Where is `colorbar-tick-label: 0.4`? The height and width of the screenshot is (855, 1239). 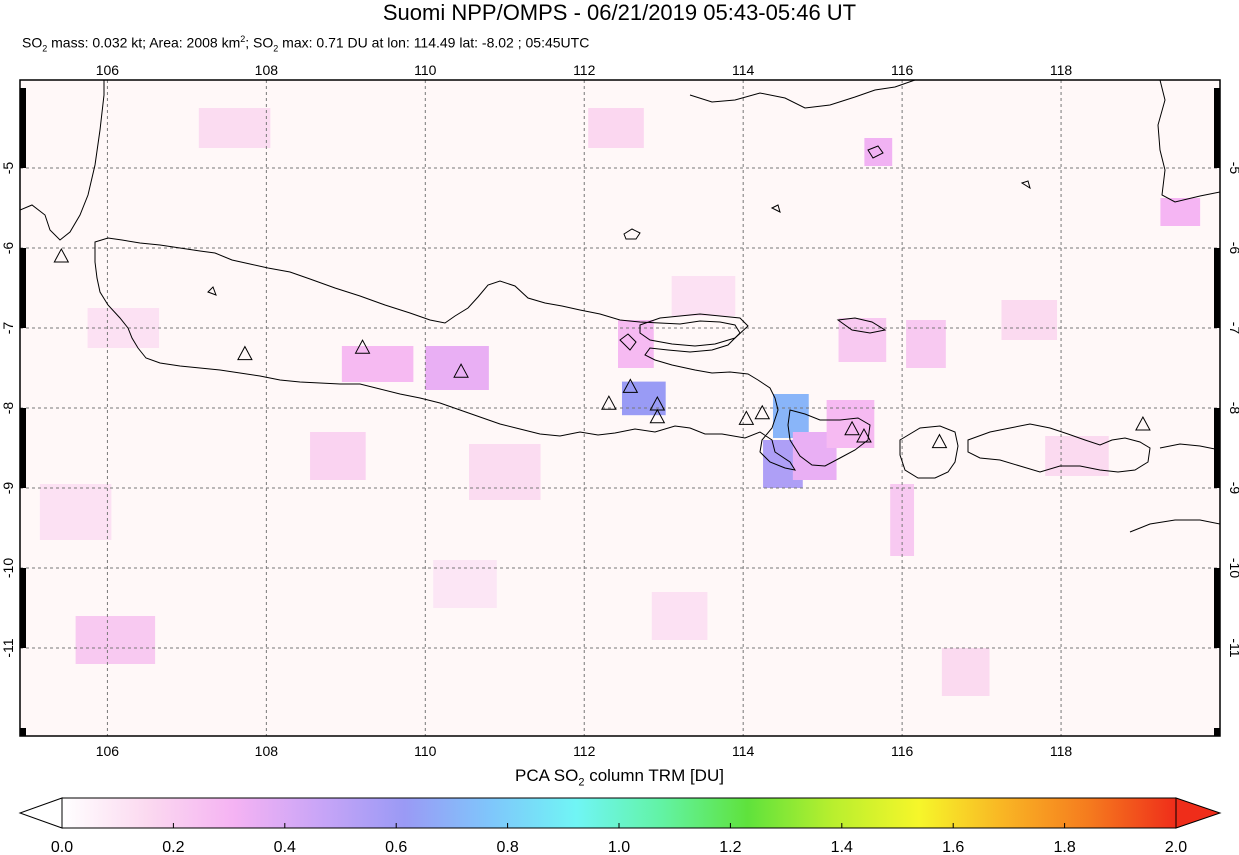 colorbar-tick-label: 0.4 is located at coordinates (285, 847).